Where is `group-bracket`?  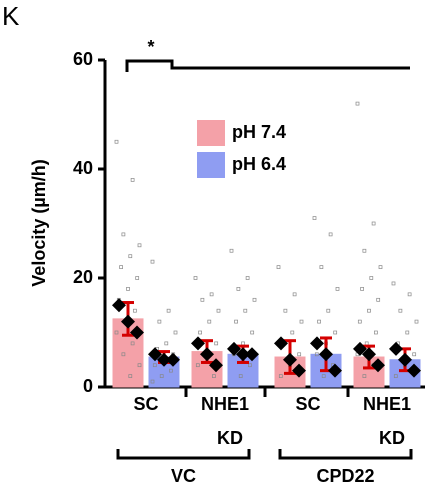
group-bracket is located at coordinates (183, 454).